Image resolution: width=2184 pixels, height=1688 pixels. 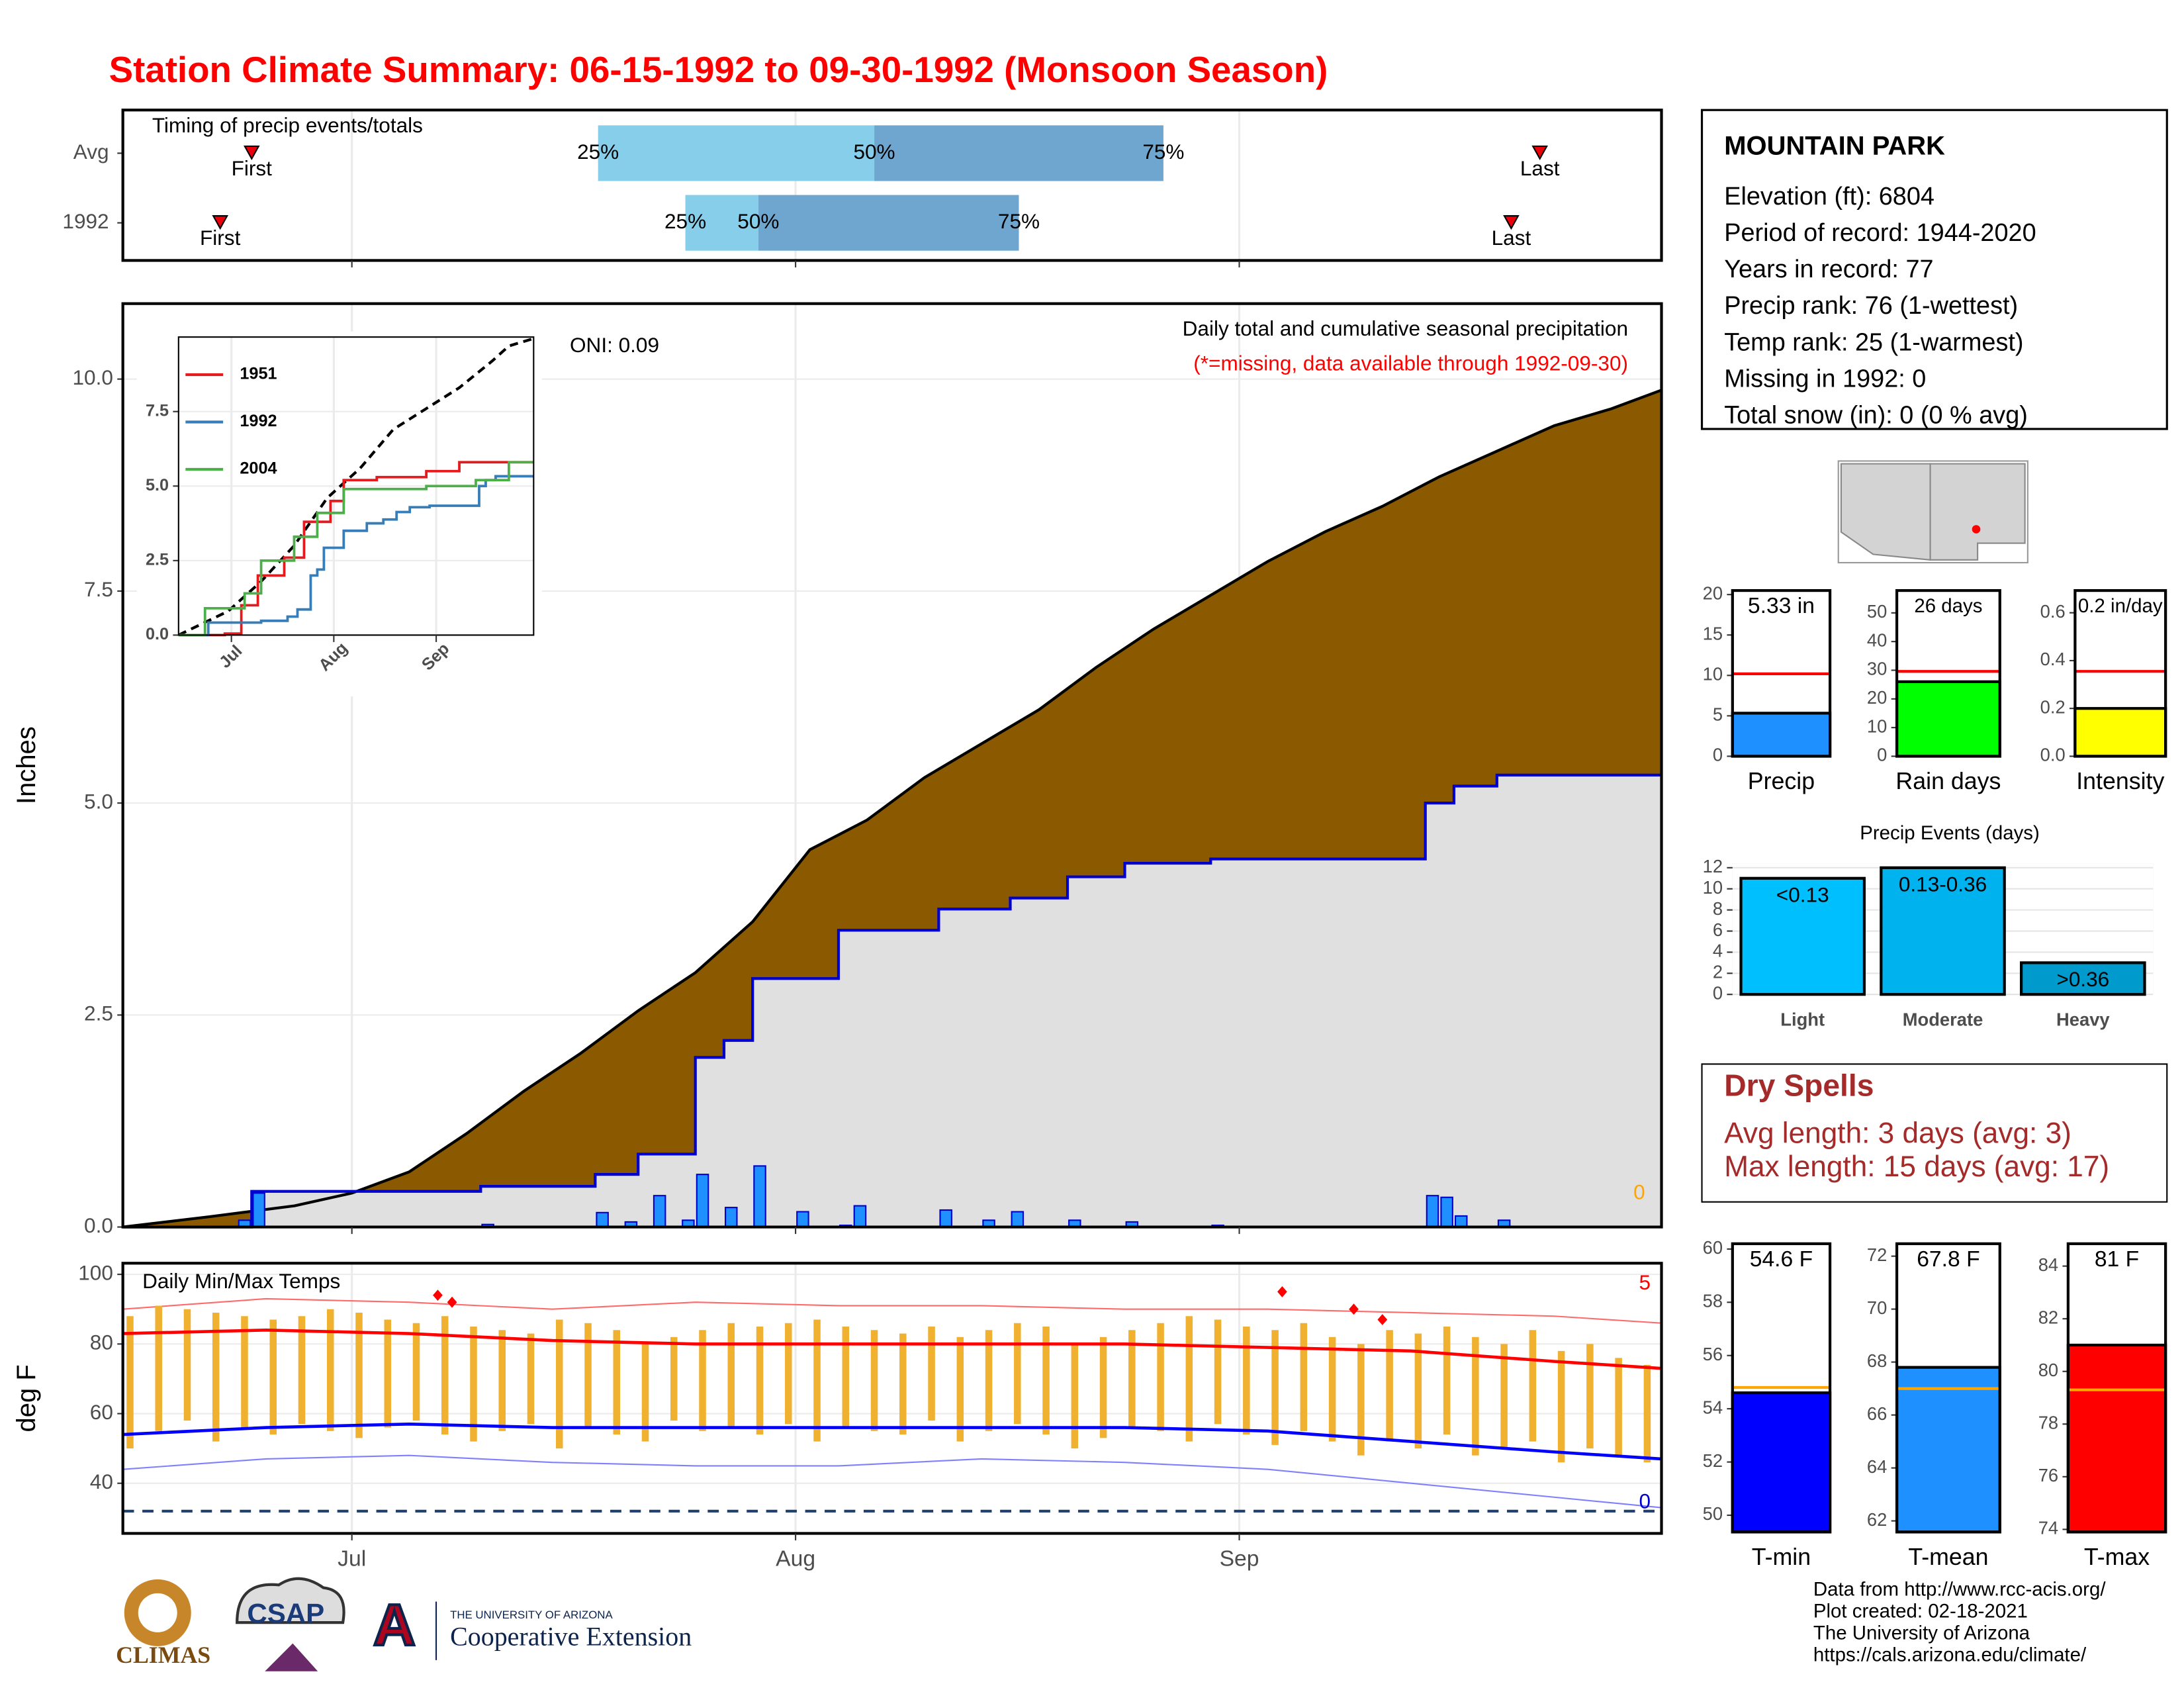 I want to click on average-line, so click(x=355, y=487).